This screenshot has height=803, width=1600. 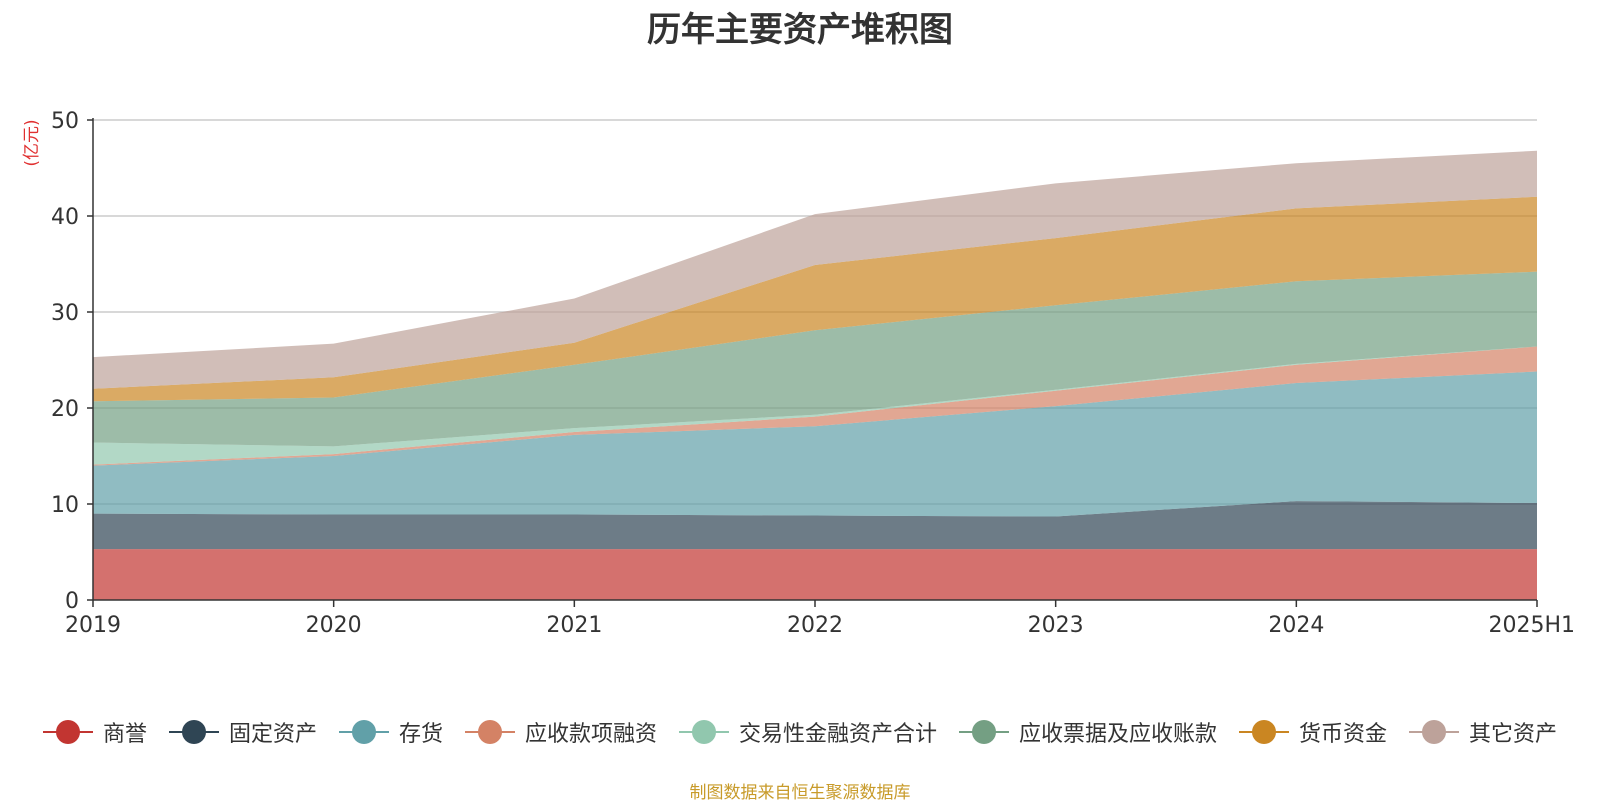 What do you see at coordinates (124, 734) in the screenshot?
I see `legend-label: 商誉` at bounding box center [124, 734].